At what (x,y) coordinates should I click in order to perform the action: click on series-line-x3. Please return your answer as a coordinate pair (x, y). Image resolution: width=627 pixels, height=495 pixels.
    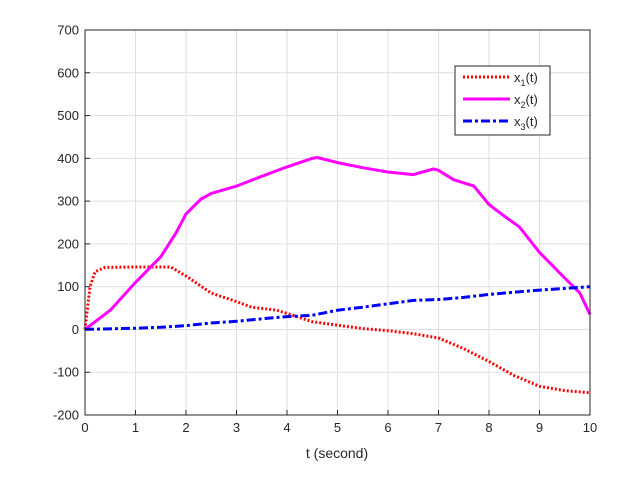
    Looking at the image, I should click on (337, 308).